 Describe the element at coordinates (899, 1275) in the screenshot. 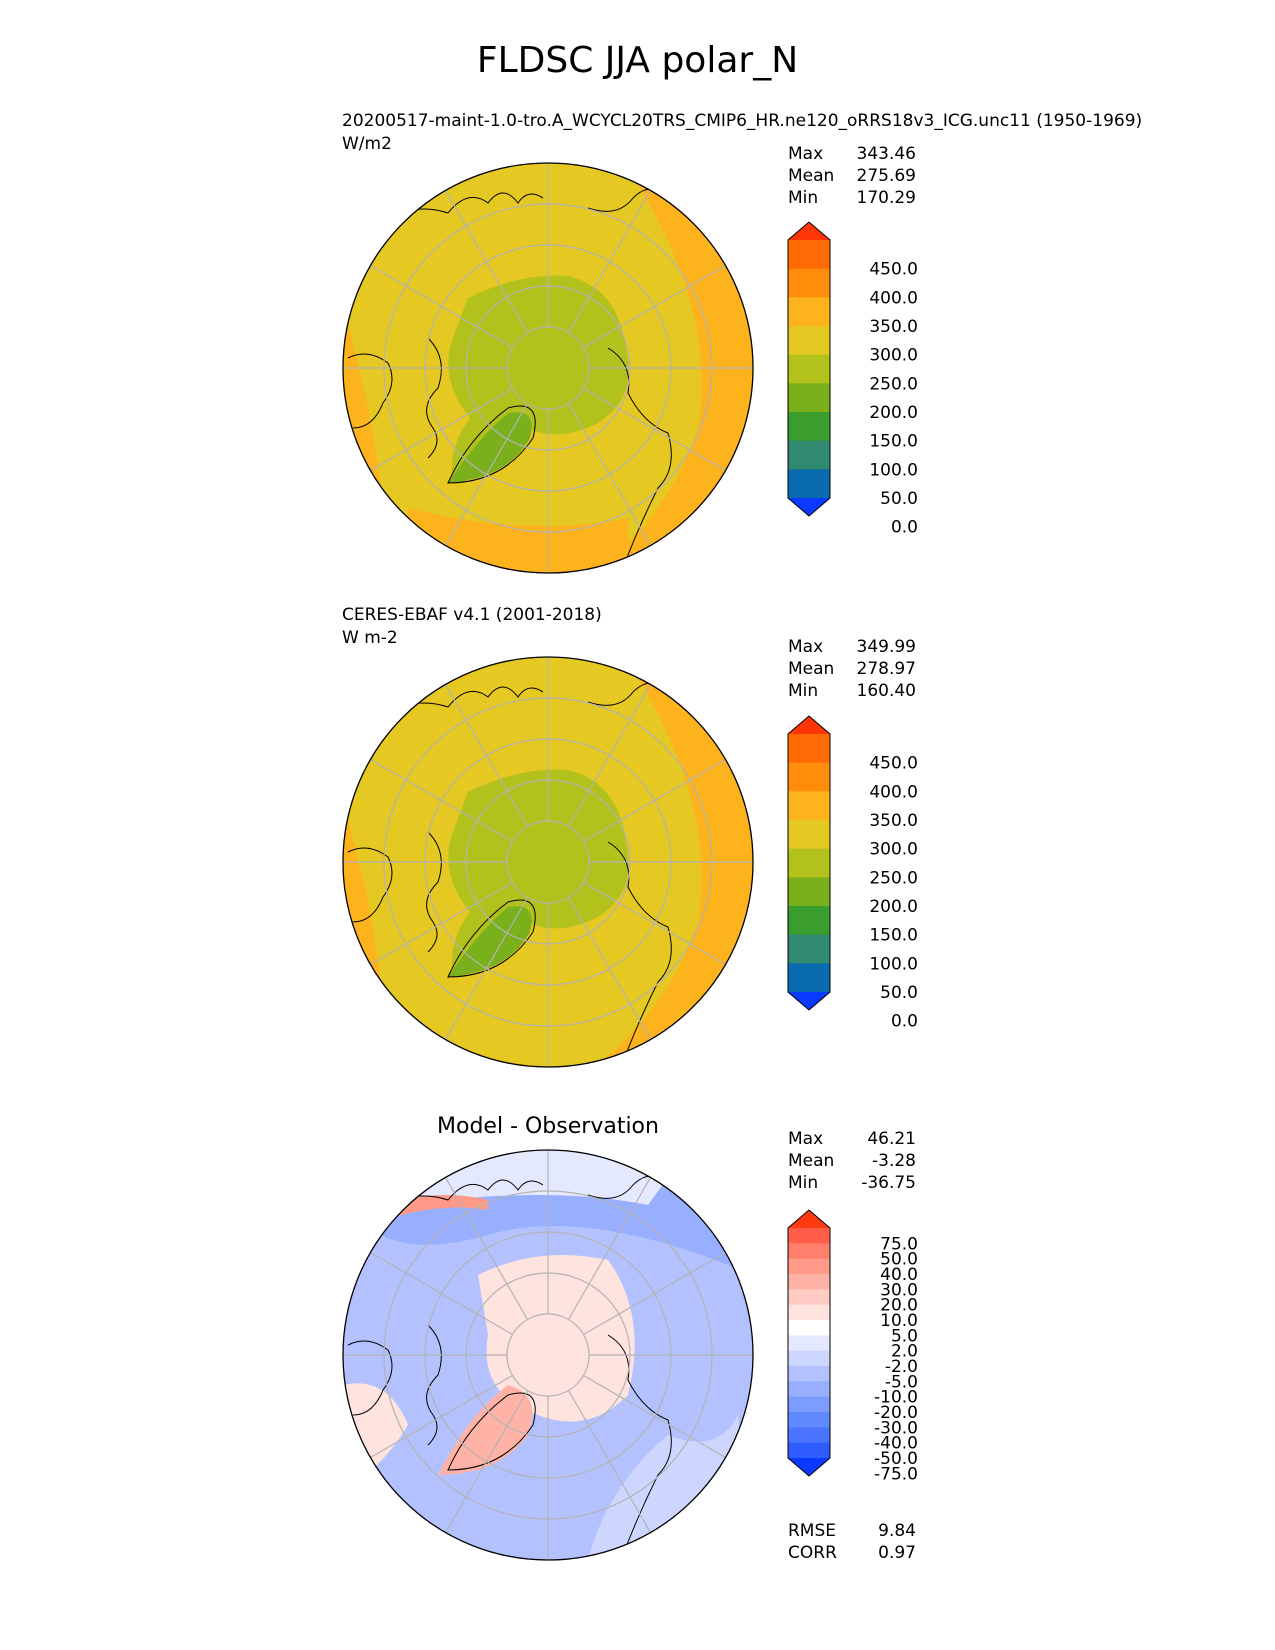

I see `colorbar-tick-label: 40.0` at that location.